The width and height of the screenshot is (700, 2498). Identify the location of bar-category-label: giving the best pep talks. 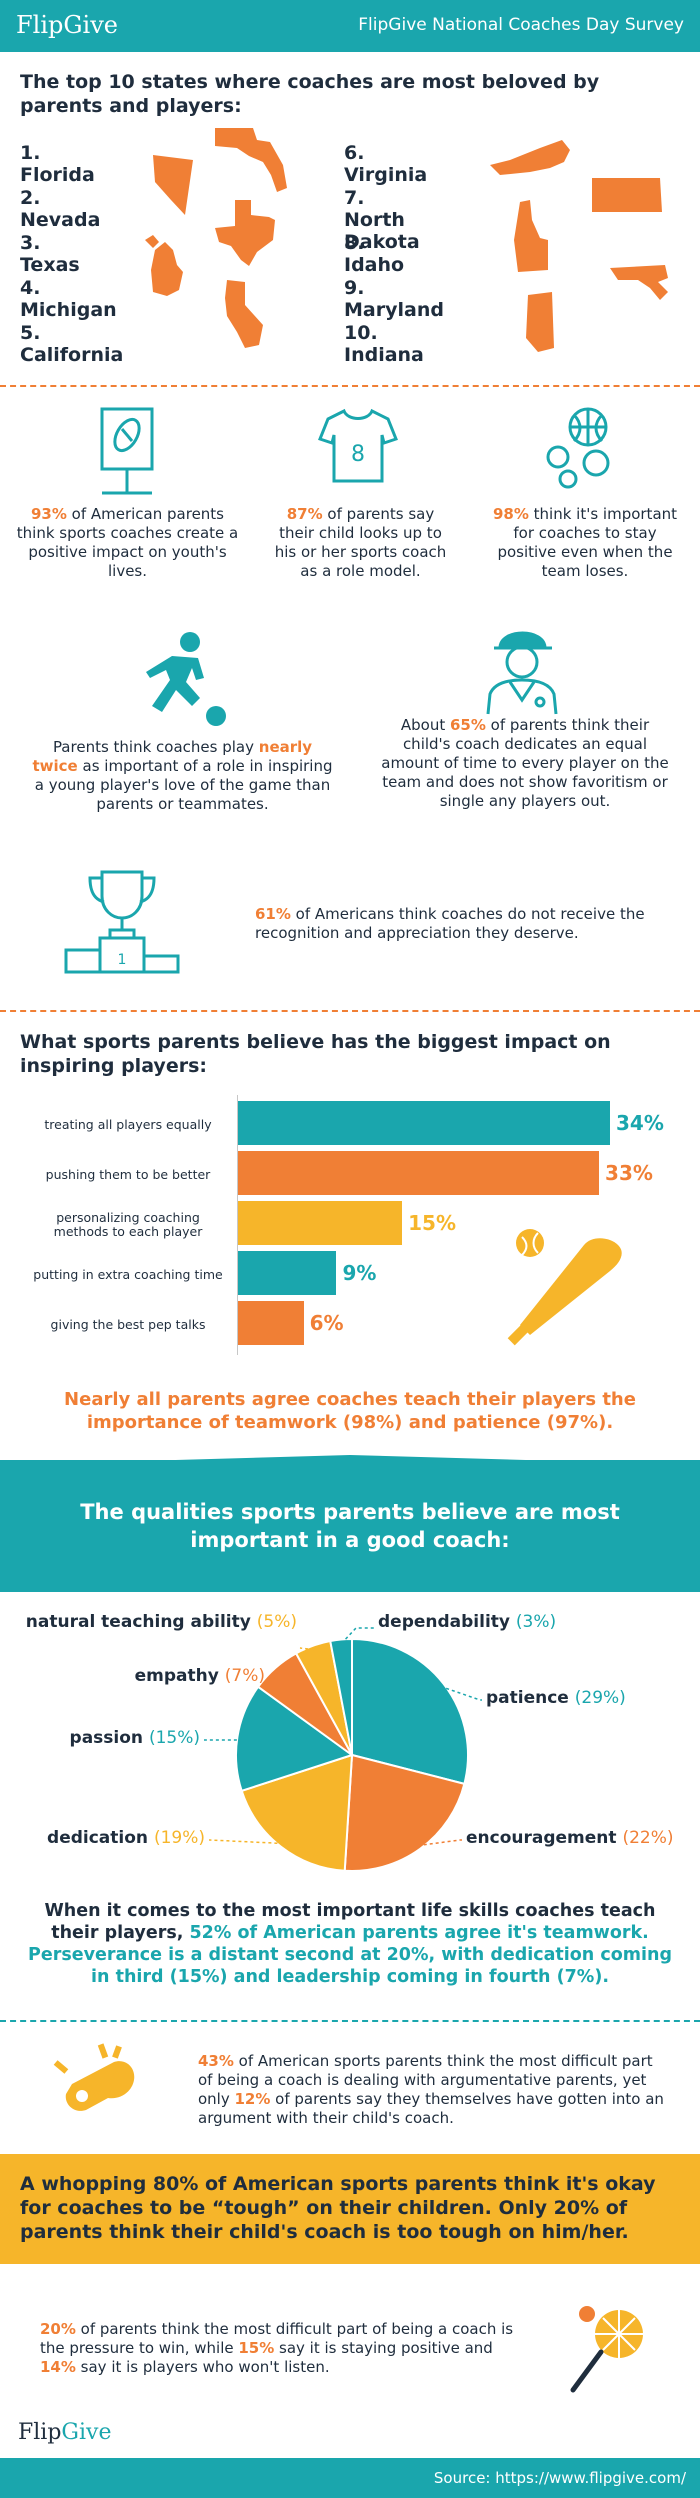
(128, 1324).